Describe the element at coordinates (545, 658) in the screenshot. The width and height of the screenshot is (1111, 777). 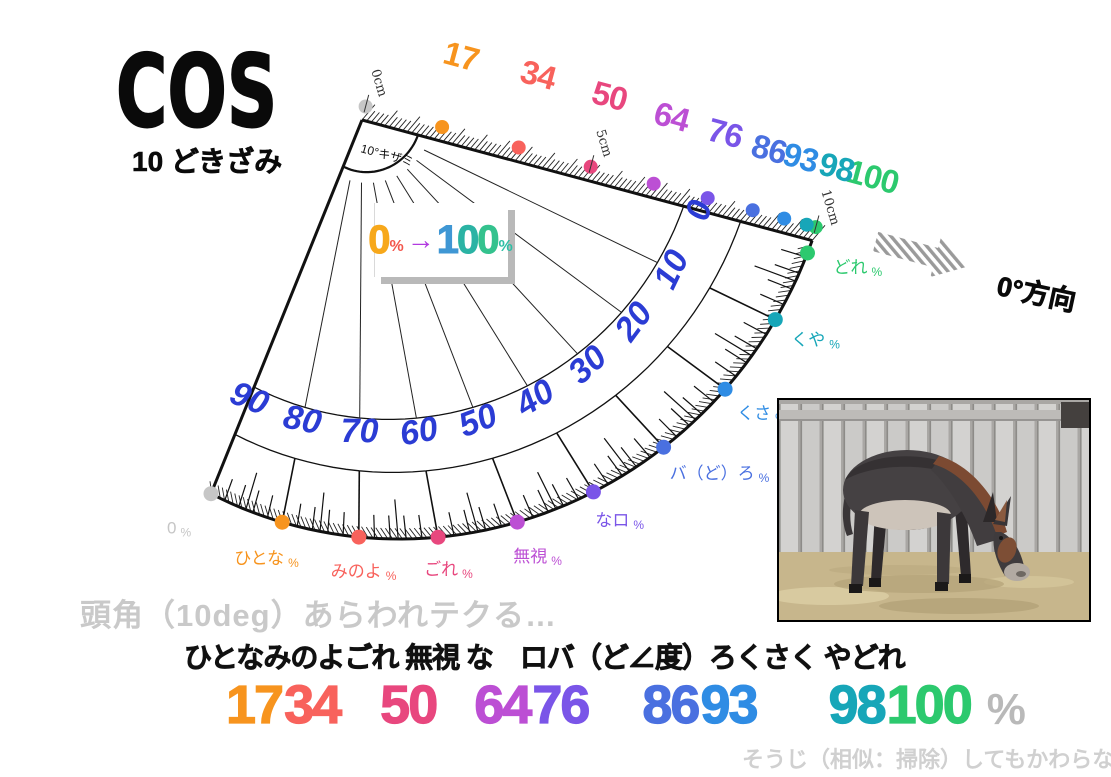
I see `footer-mnemonic: ひとなみのよごれ 無視 な ロバ（ど∠度）ろくさく やどれ` at that location.